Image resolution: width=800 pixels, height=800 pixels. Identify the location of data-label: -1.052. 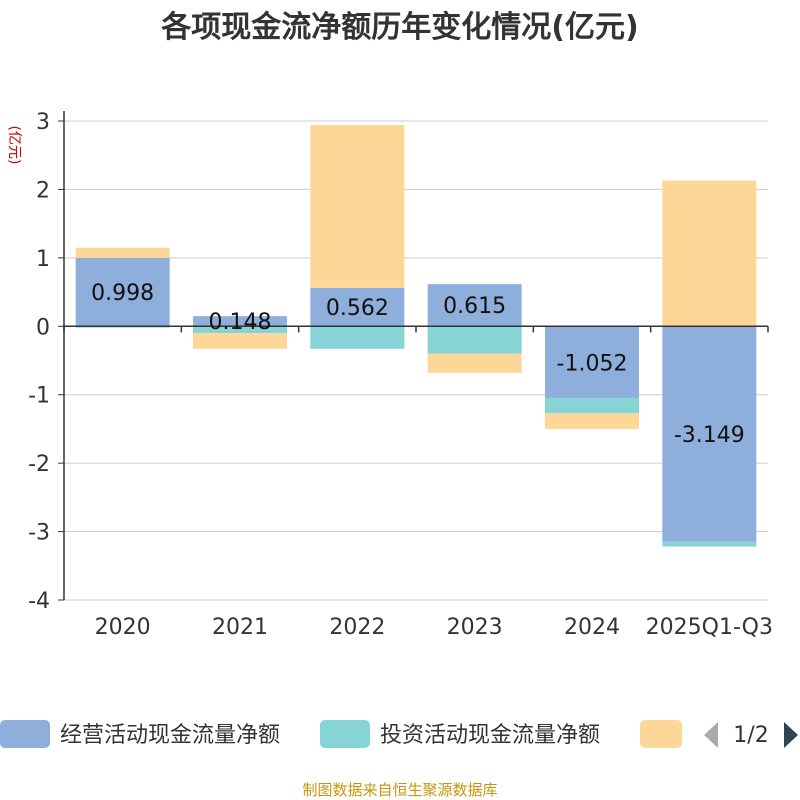
(592, 363).